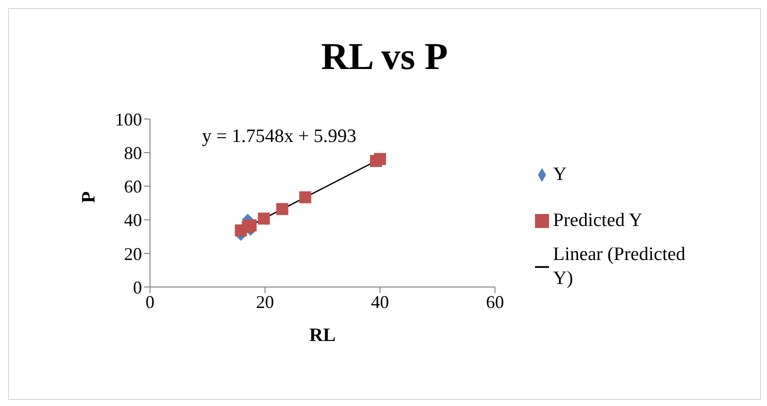  What do you see at coordinates (133, 152) in the screenshot?
I see `y-tick-label: 80` at bounding box center [133, 152].